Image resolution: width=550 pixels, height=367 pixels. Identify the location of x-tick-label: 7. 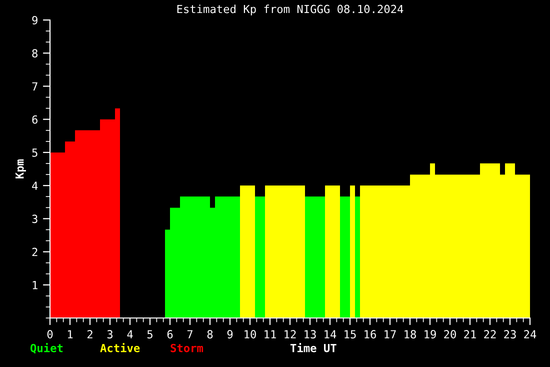
(190, 334).